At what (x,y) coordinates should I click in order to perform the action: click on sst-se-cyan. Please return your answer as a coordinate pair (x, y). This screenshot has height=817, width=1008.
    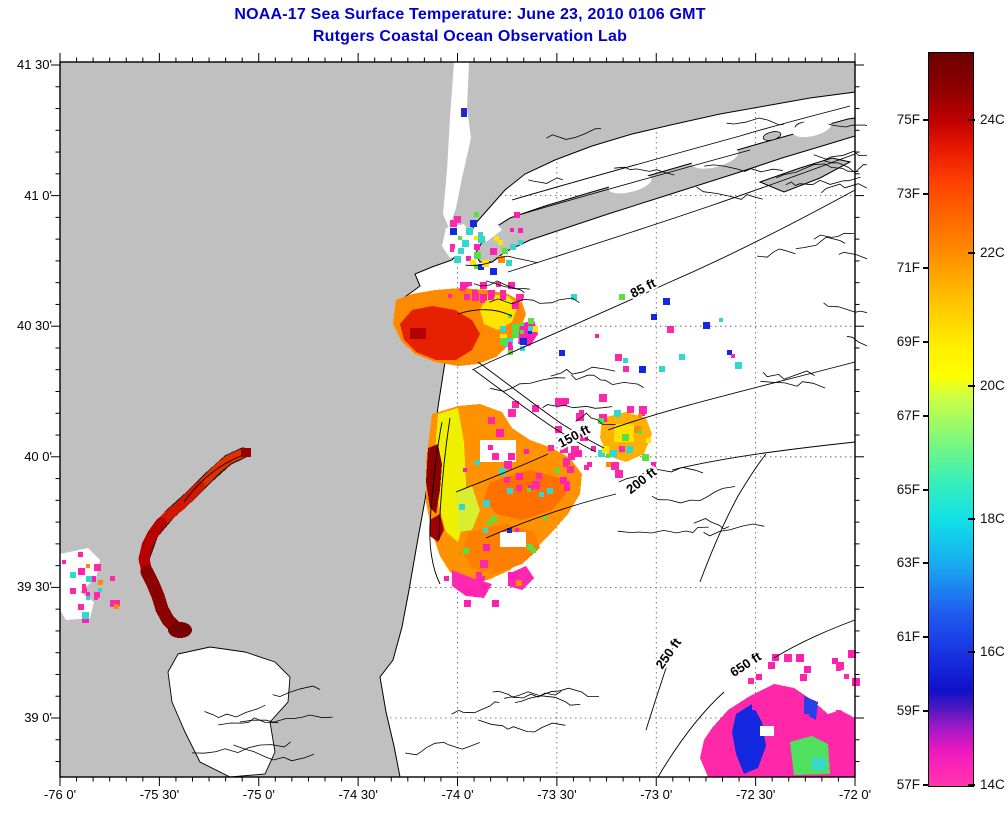
    Looking at the image, I should click on (819, 764).